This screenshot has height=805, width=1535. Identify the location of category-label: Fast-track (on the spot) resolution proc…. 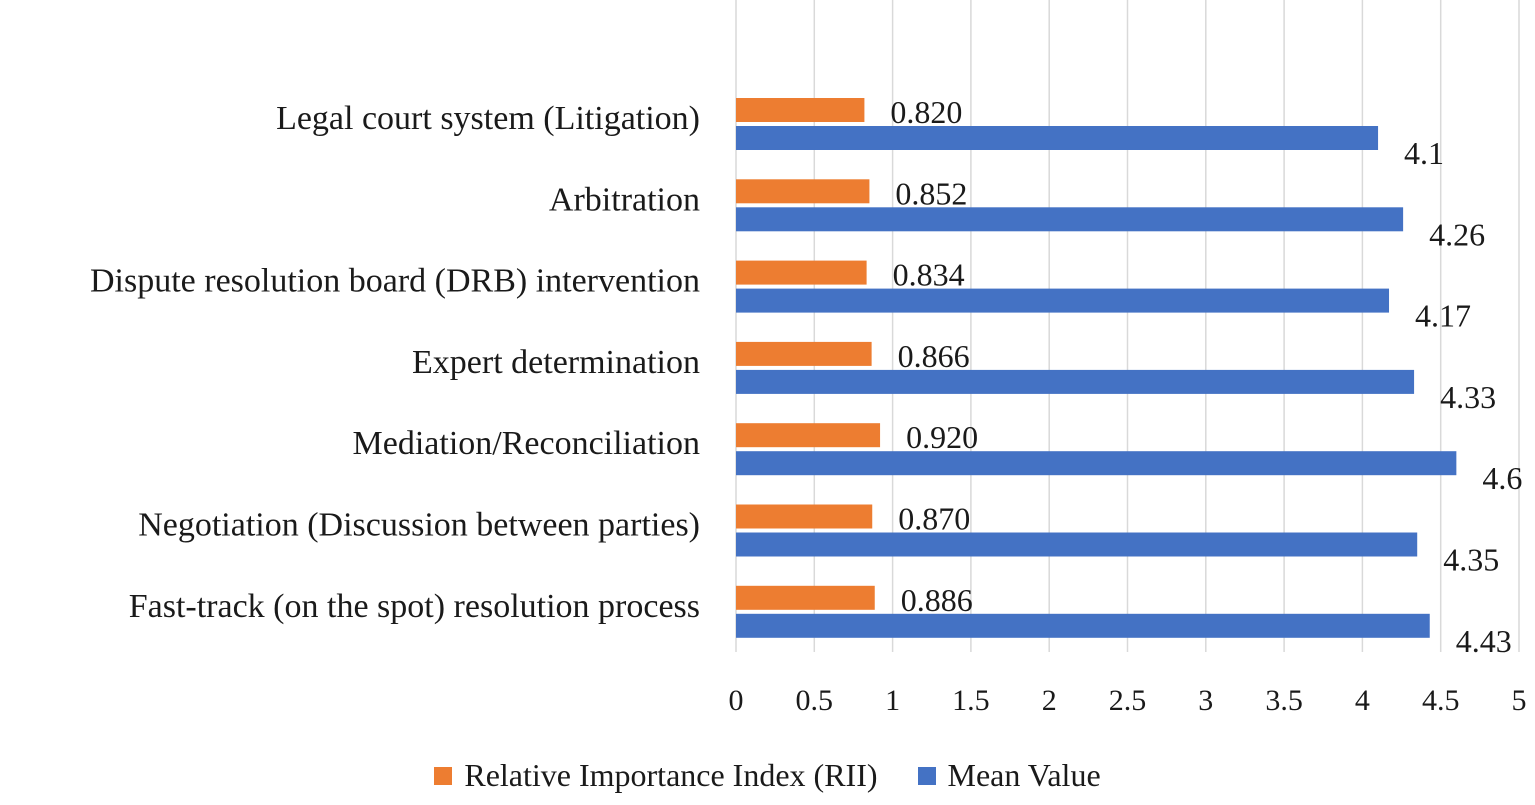
(414, 606).